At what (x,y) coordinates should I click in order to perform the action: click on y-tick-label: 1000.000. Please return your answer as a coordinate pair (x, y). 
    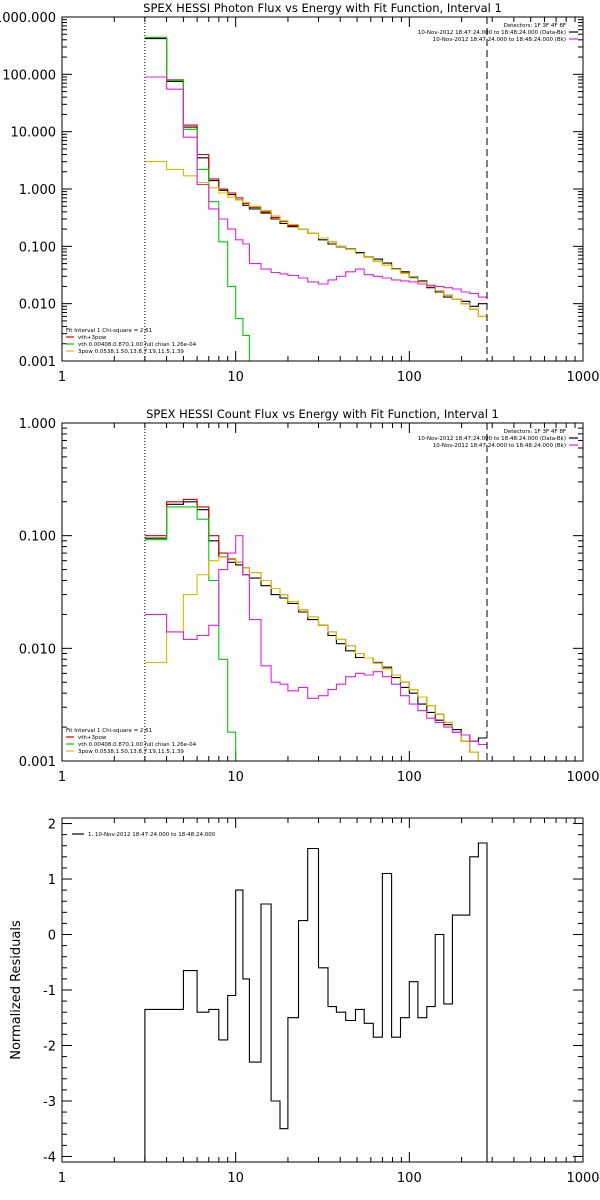
    Looking at the image, I should click on (28, 18).